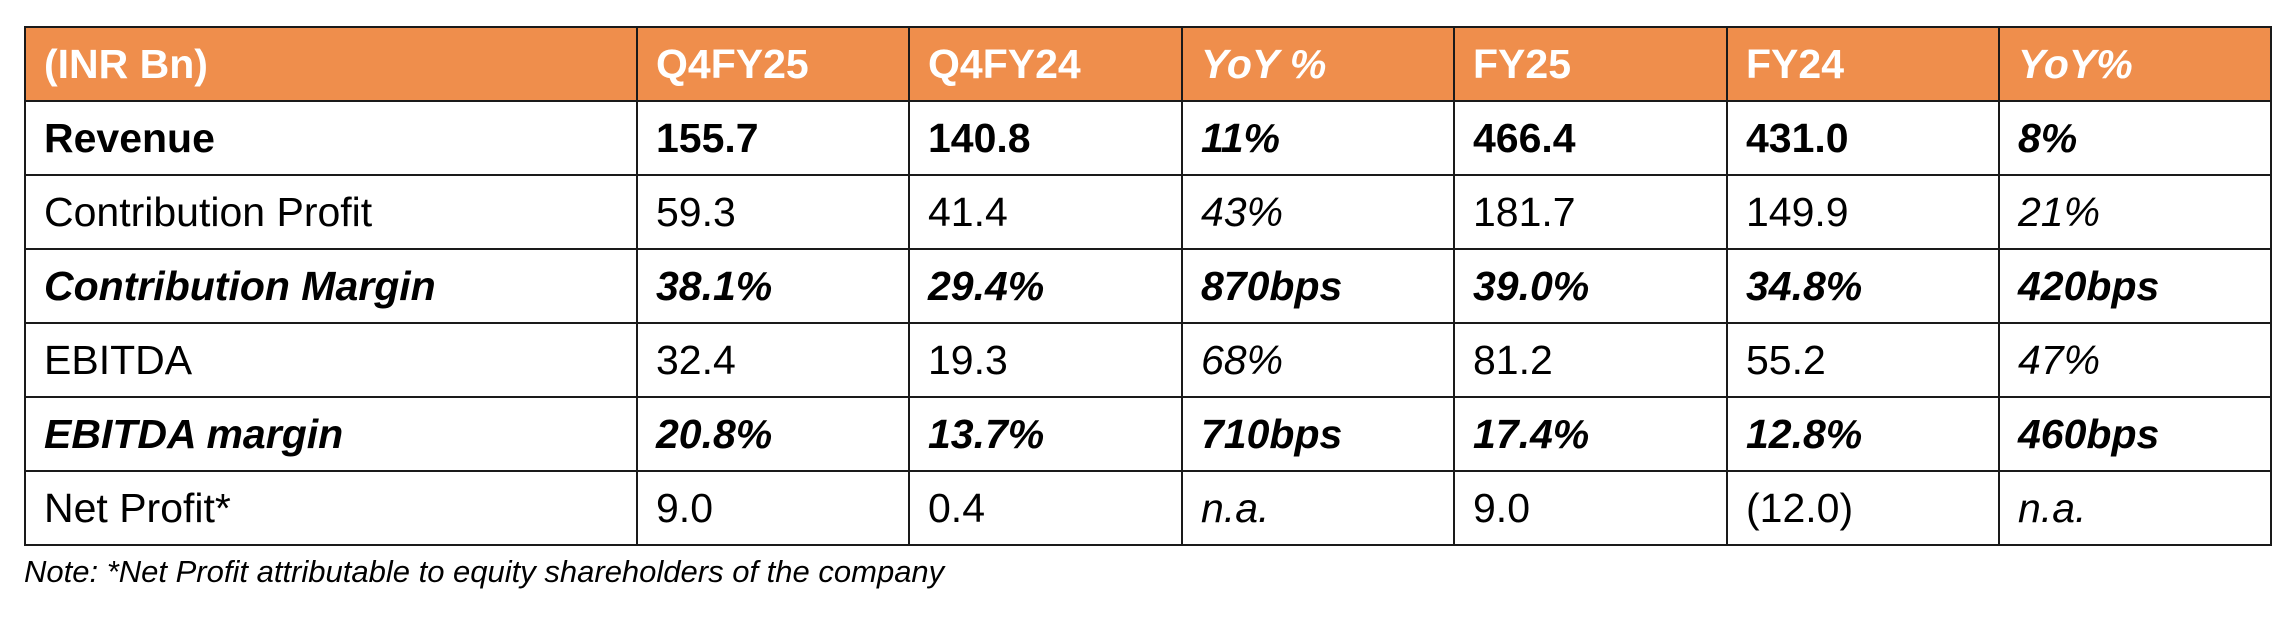  Describe the element at coordinates (1863, 508) in the screenshot. I see `table-cell: (12.0)` at that location.